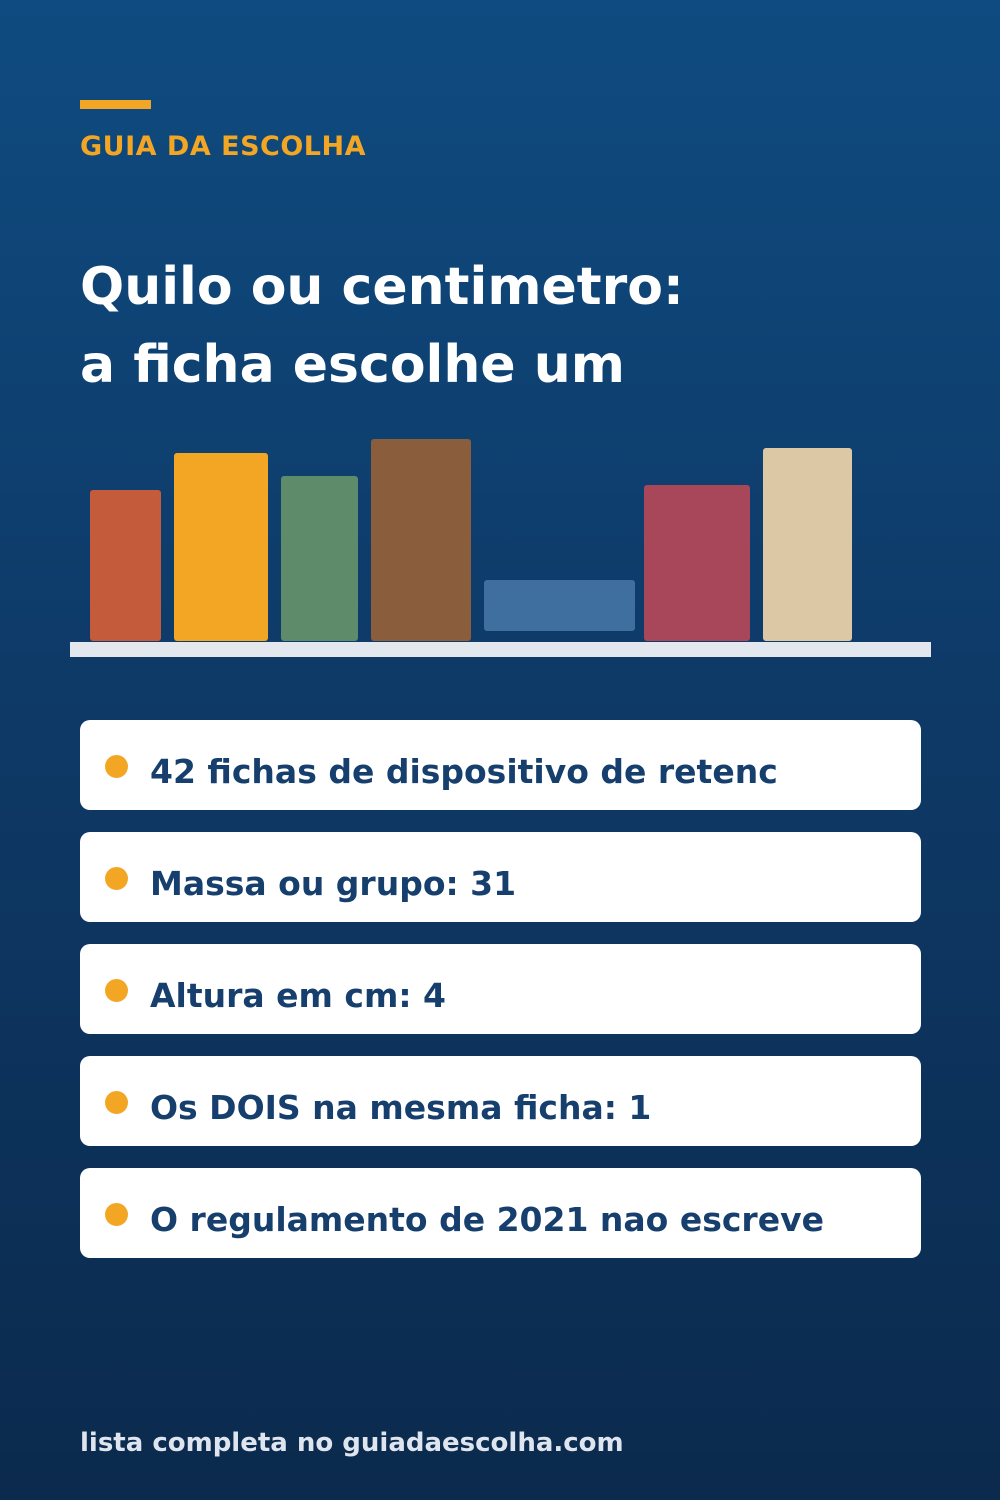 This screenshot has height=1500, width=1000. I want to click on stat-card: 42 fichas de dispositivo de retenc, so click(500, 765).